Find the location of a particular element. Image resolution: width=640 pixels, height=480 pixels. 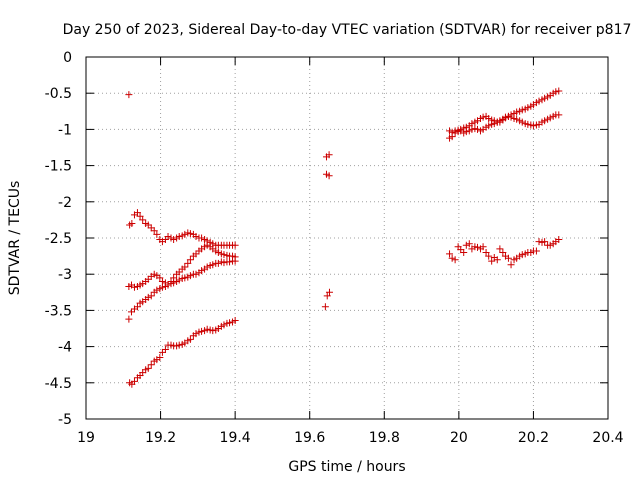

y-tick-label: -5 is located at coordinates (65, 420).